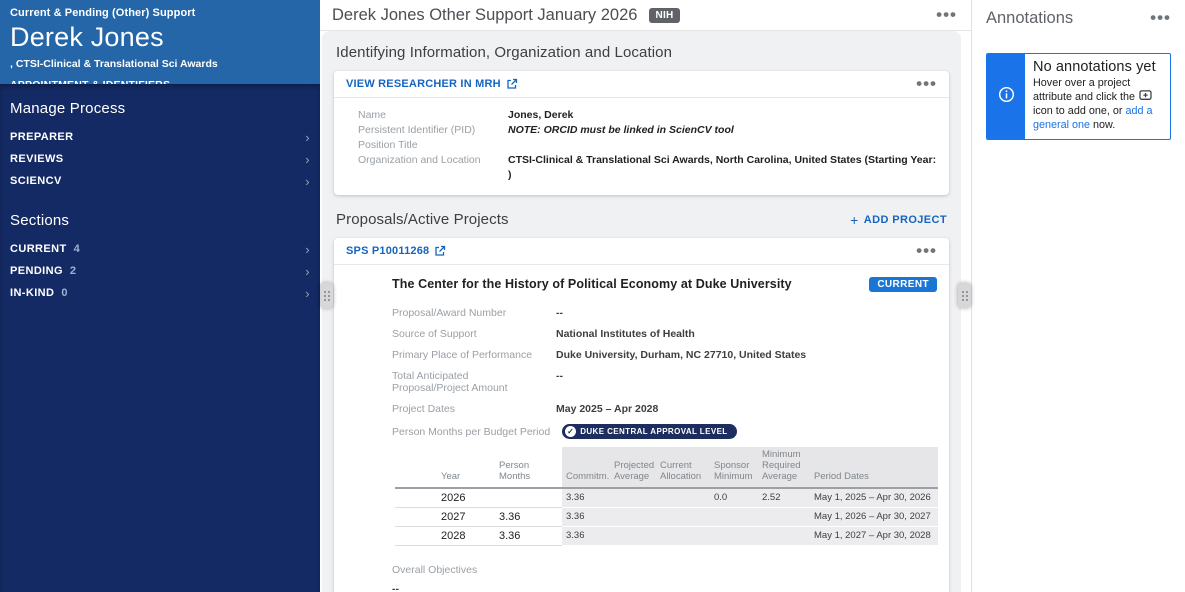 The height and width of the screenshot is (592, 1185). What do you see at coordinates (38, 249) in the screenshot?
I see `current-label: CURRENT` at bounding box center [38, 249].